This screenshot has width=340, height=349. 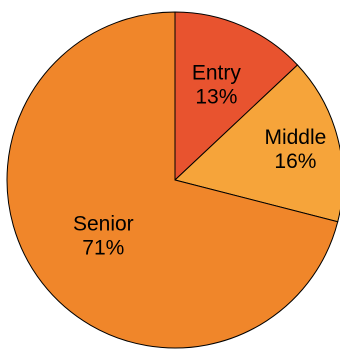 What do you see at coordinates (295, 161) in the screenshot?
I see `slice-percent-middle: 16%` at bounding box center [295, 161].